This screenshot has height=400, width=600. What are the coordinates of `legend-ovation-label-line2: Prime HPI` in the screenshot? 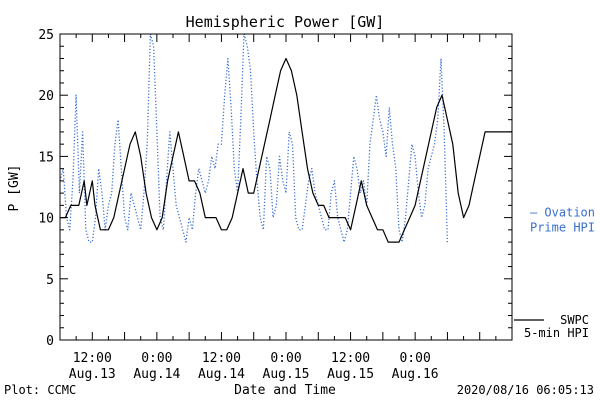 It's located at (562, 228).